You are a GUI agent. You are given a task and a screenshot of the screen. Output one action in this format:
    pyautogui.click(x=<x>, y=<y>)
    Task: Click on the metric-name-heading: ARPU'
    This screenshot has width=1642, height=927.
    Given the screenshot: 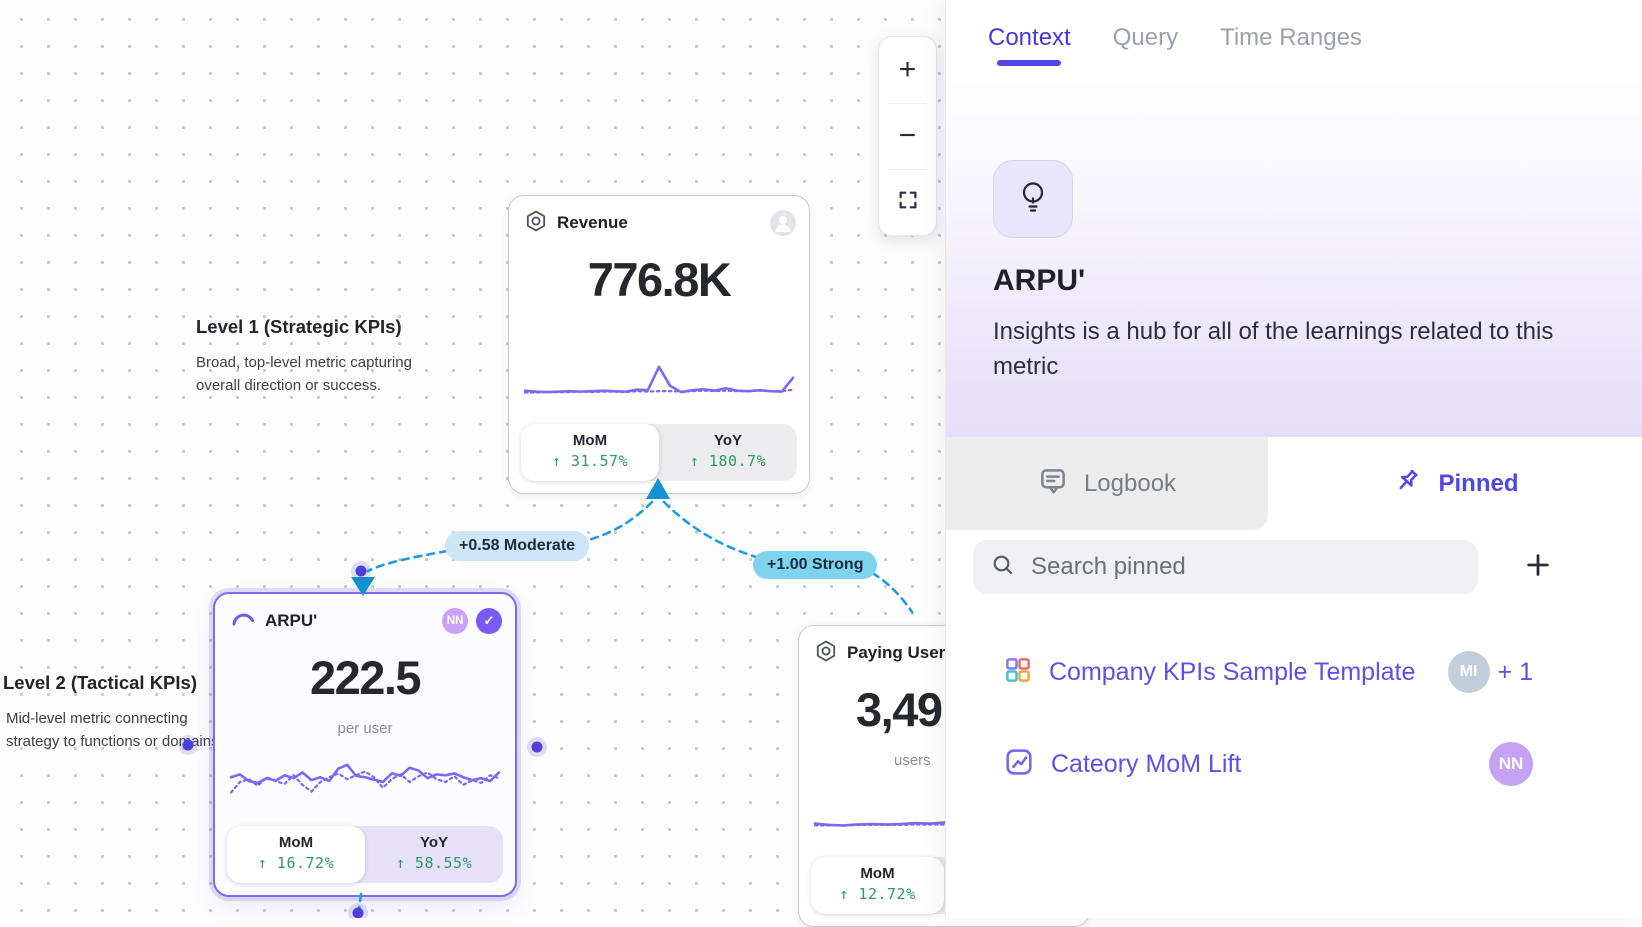 What is the action you would take?
    pyautogui.click(x=1039, y=280)
    